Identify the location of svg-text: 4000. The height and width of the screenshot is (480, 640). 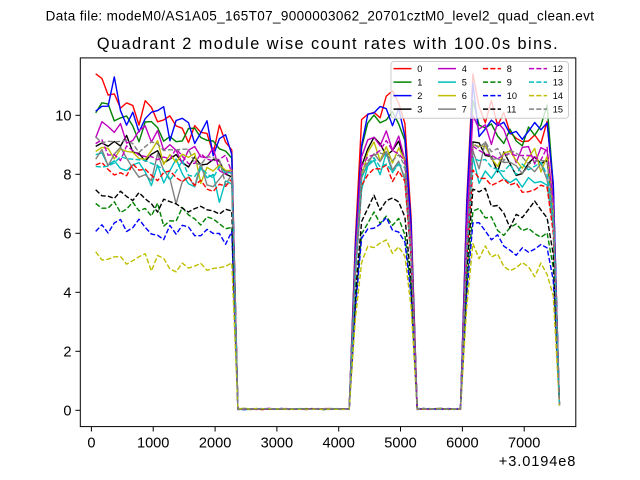
(338, 444).